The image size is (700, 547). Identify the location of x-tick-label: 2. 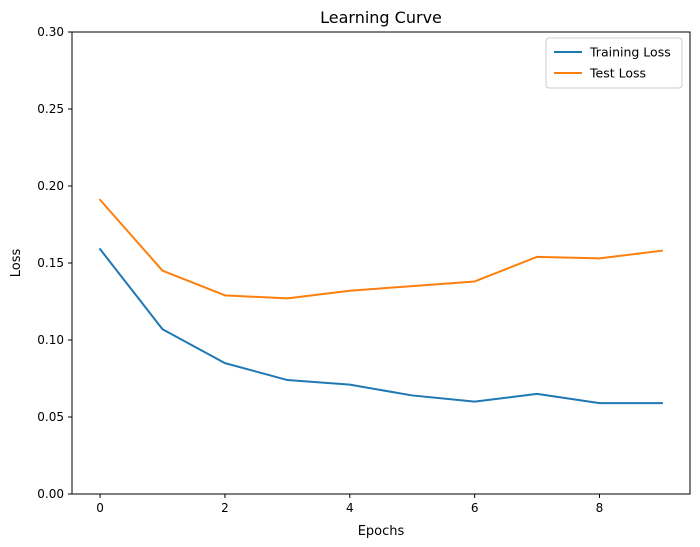
(225, 508).